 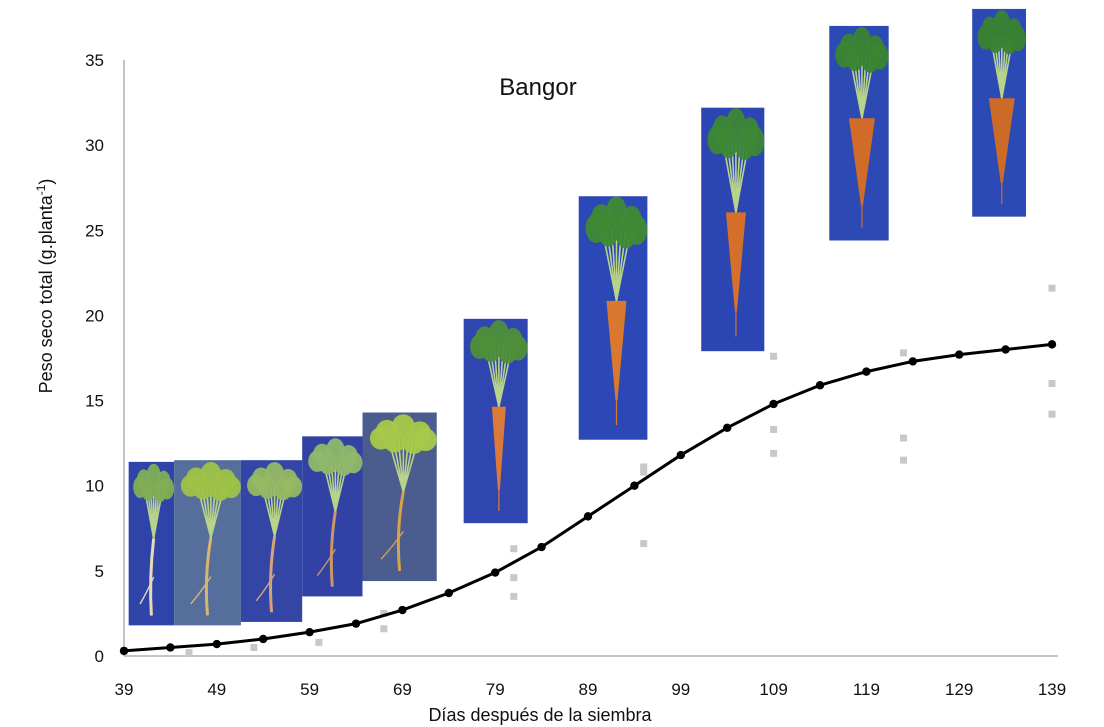 What do you see at coordinates (309, 689) in the screenshot?
I see `x-tick-label: 59` at bounding box center [309, 689].